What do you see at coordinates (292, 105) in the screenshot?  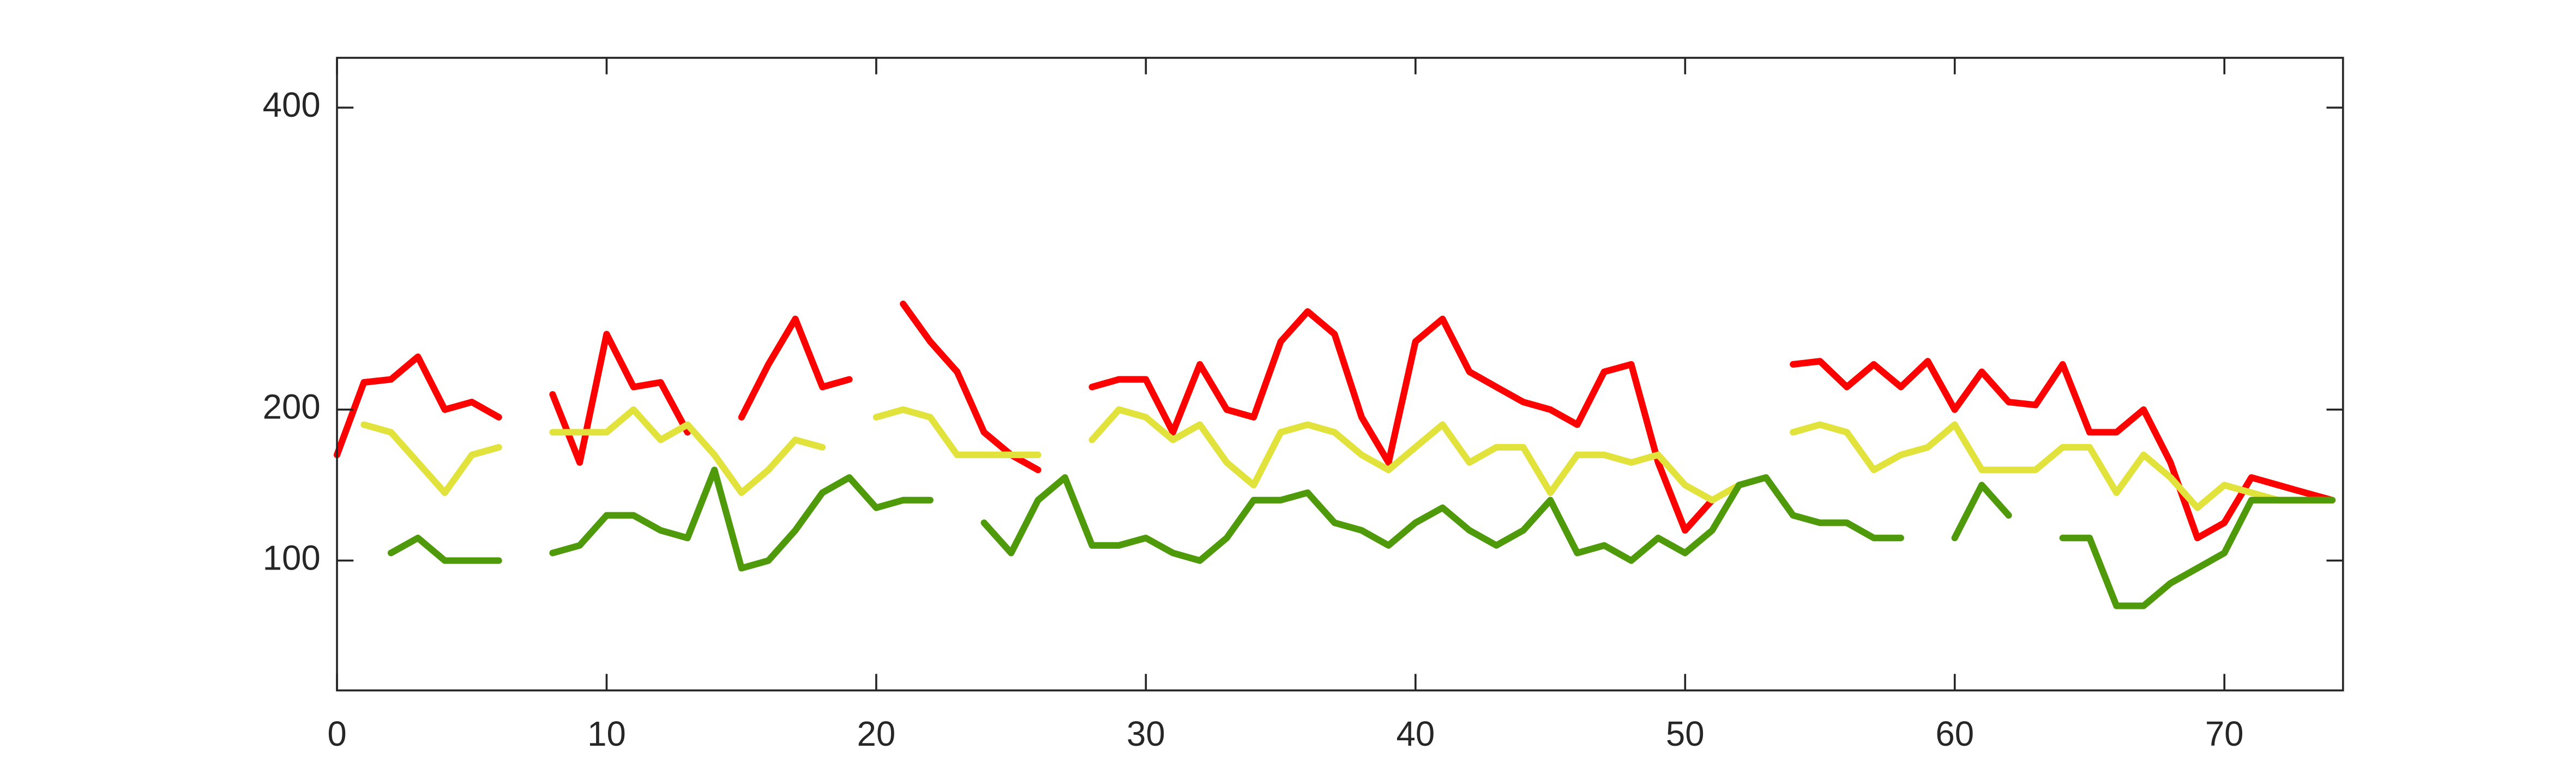 I see `y-tick-label: 400` at bounding box center [292, 105].